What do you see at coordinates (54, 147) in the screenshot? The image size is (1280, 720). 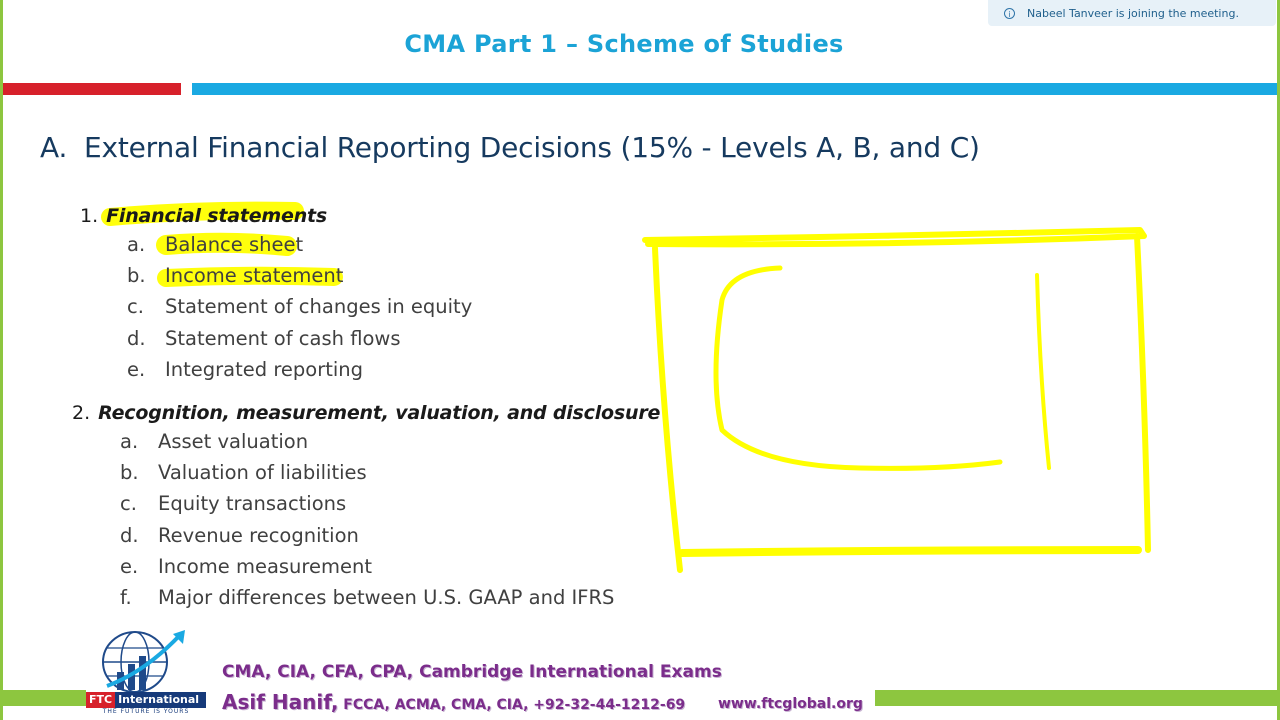 I see `section-heading-letter: A.` at bounding box center [54, 147].